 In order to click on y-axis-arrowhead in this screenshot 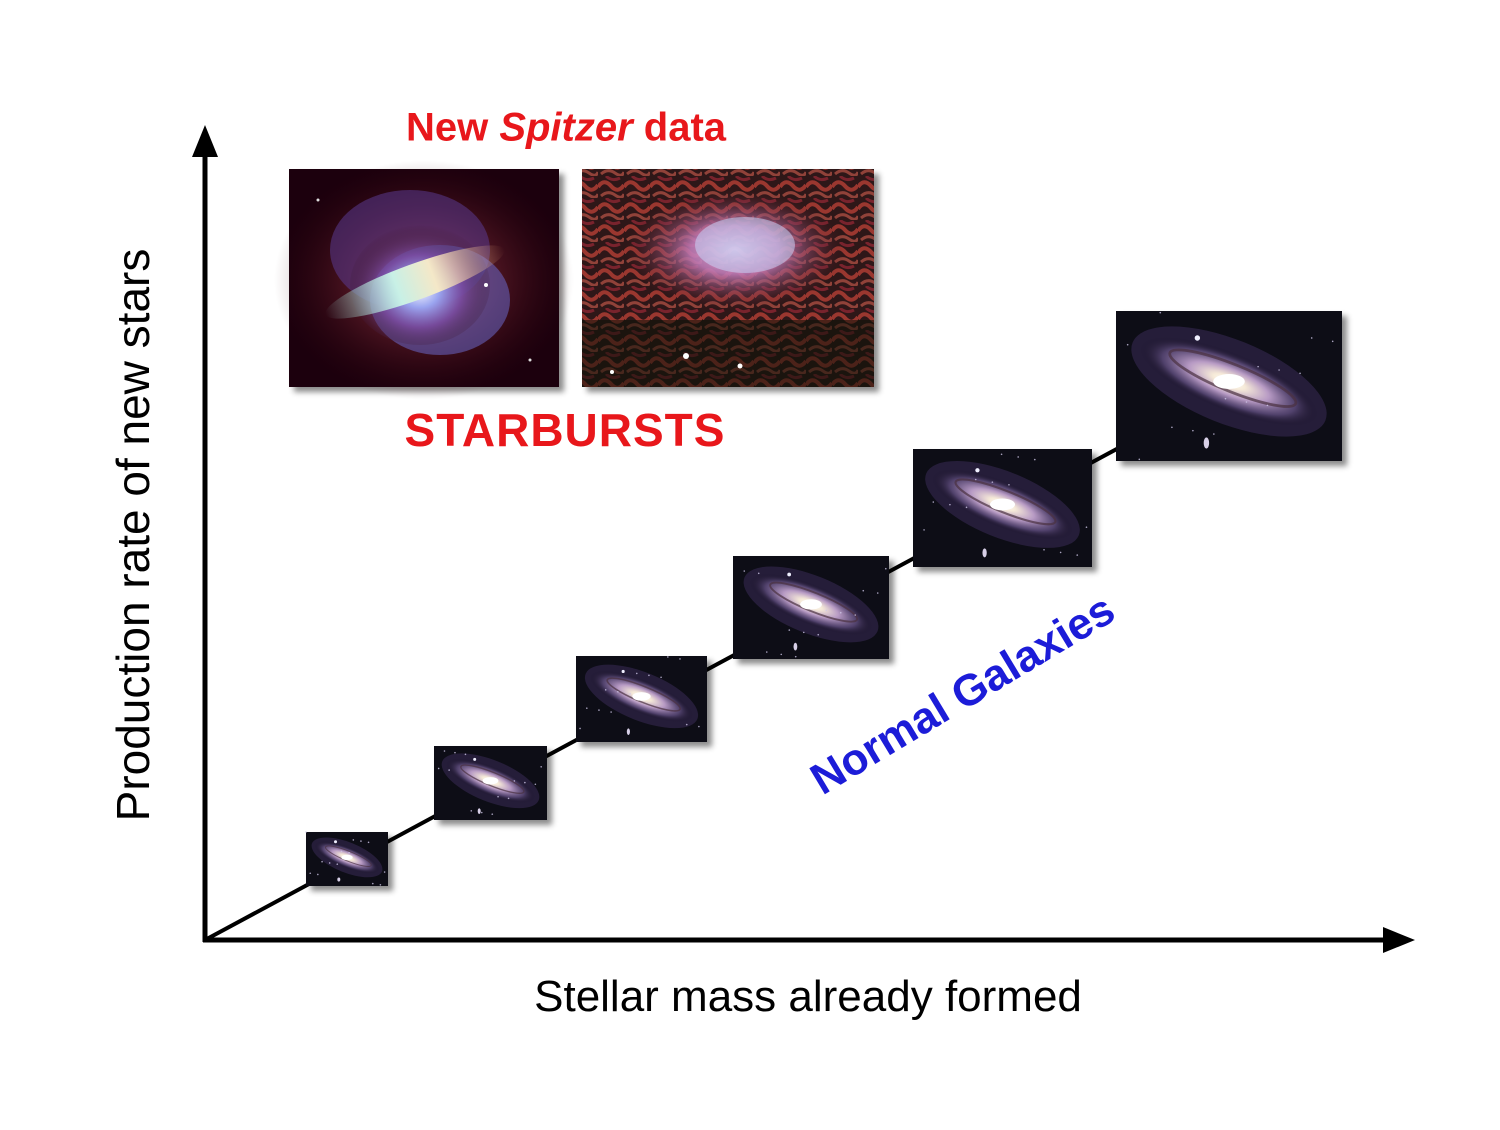, I will do `click(205, 141)`.